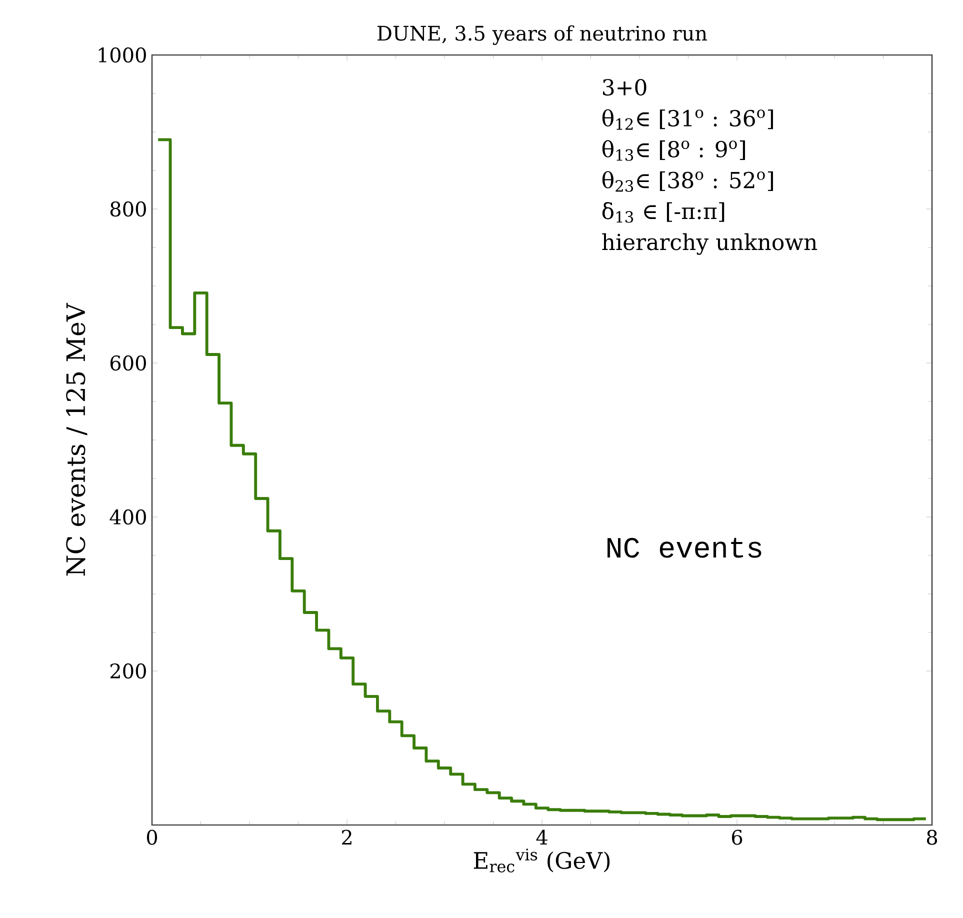 The width and height of the screenshot is (963, 918). I want to click on y-tick-label: 600, so click(128, 363).